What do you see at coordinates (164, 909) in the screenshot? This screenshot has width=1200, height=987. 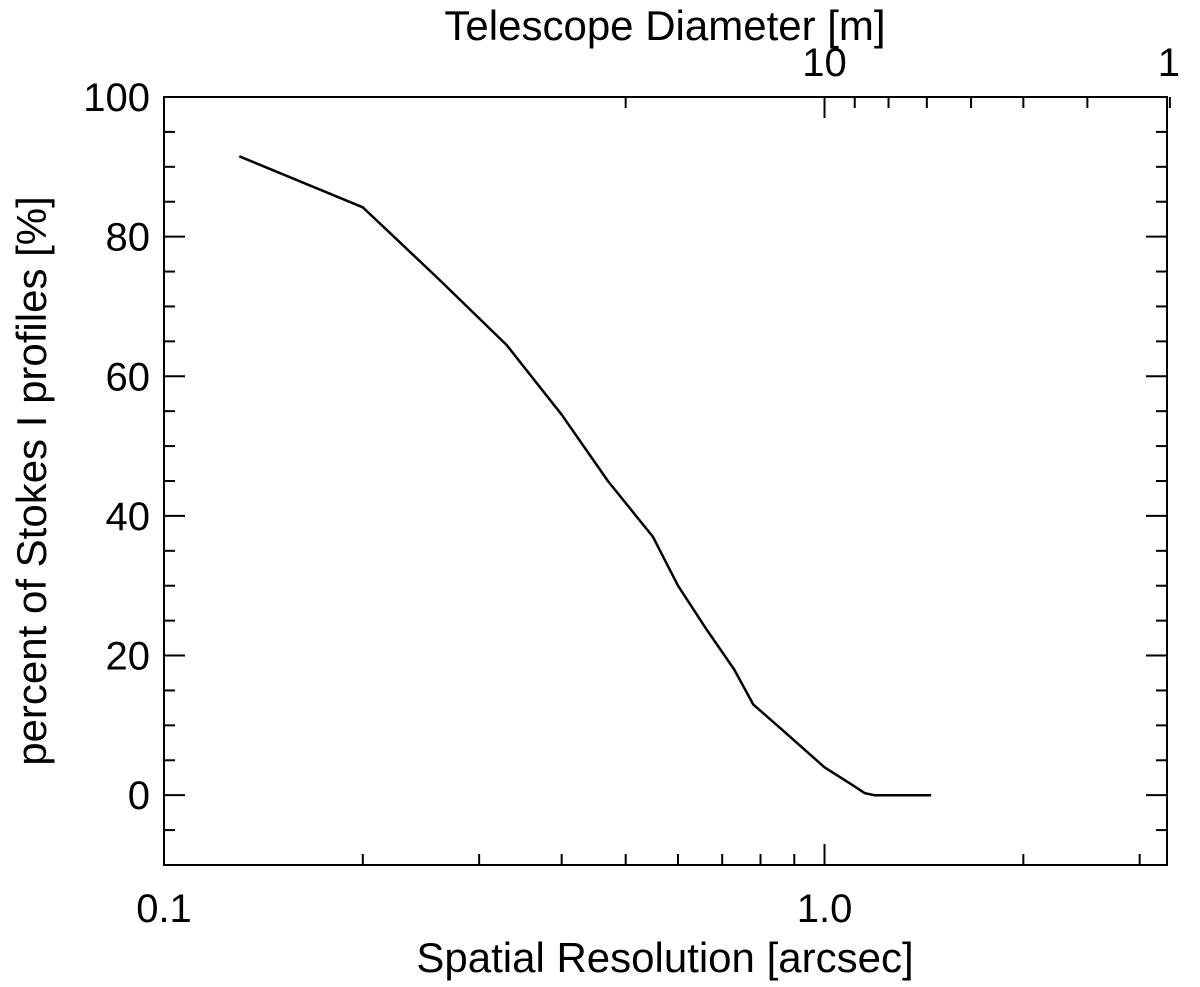 I see `x-tick-label: 0.1` at bounding box center [164, 909].